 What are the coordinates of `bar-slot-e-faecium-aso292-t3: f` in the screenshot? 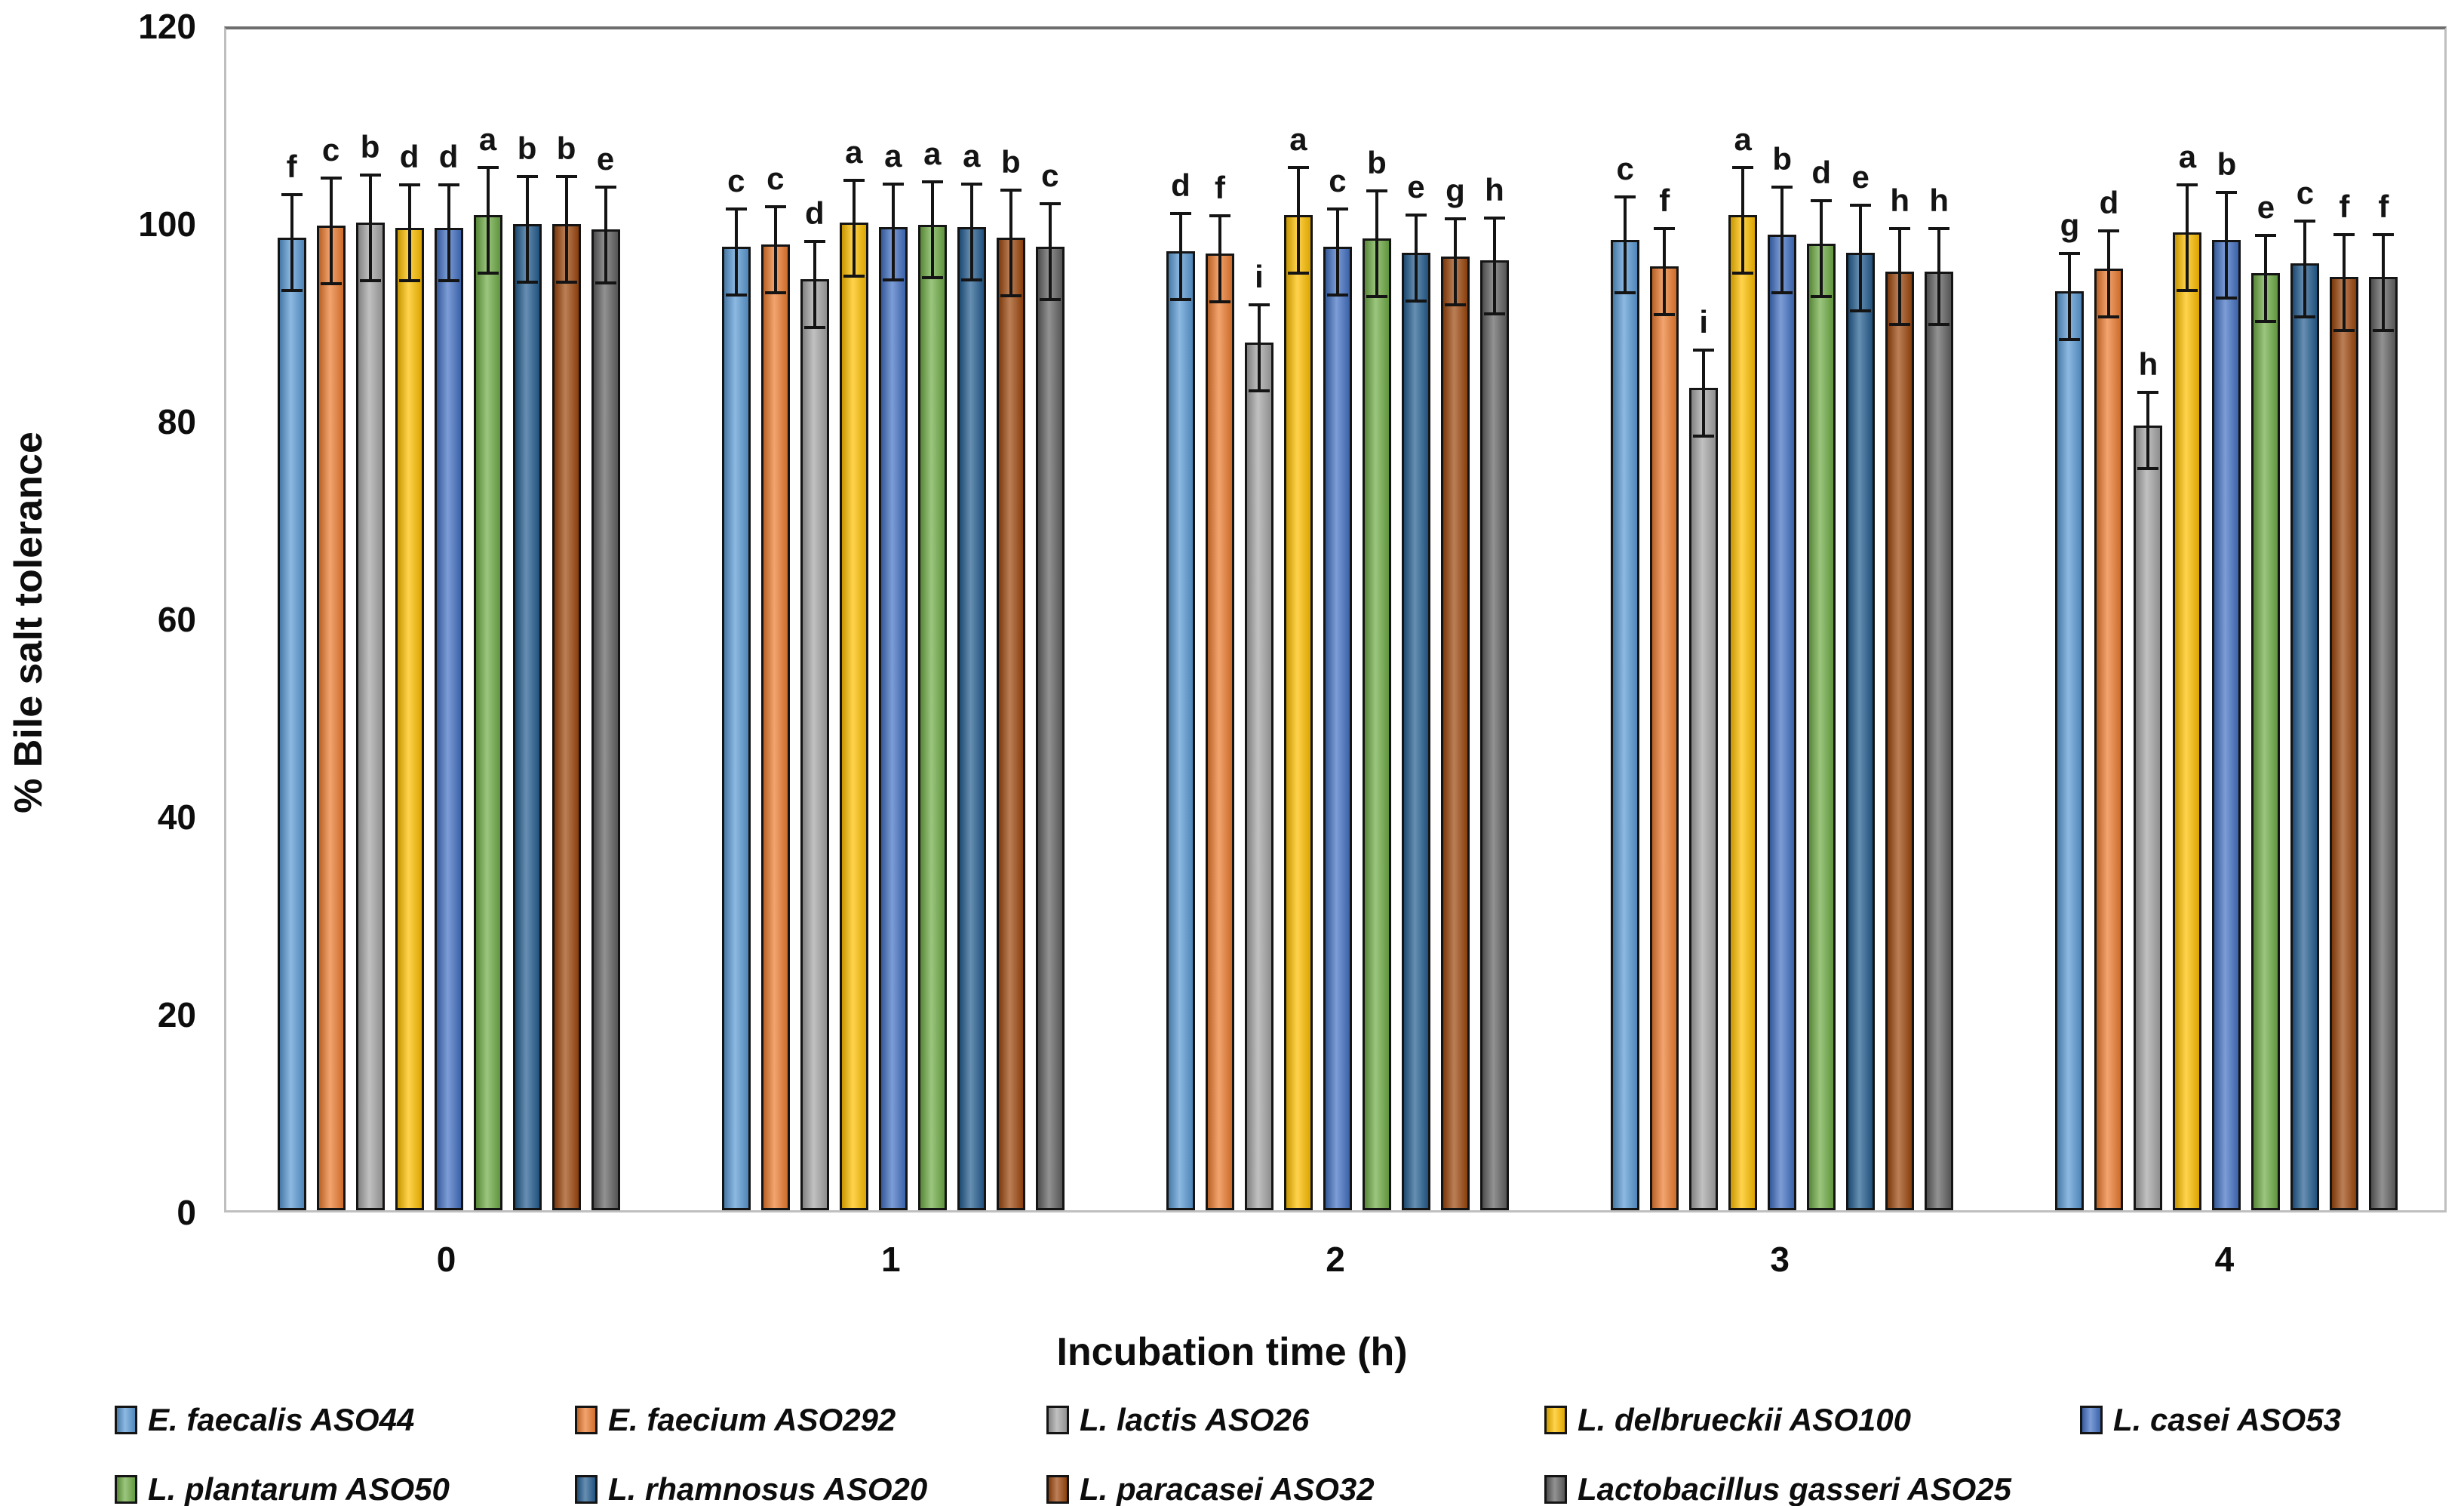 It's located at (1664, 619).